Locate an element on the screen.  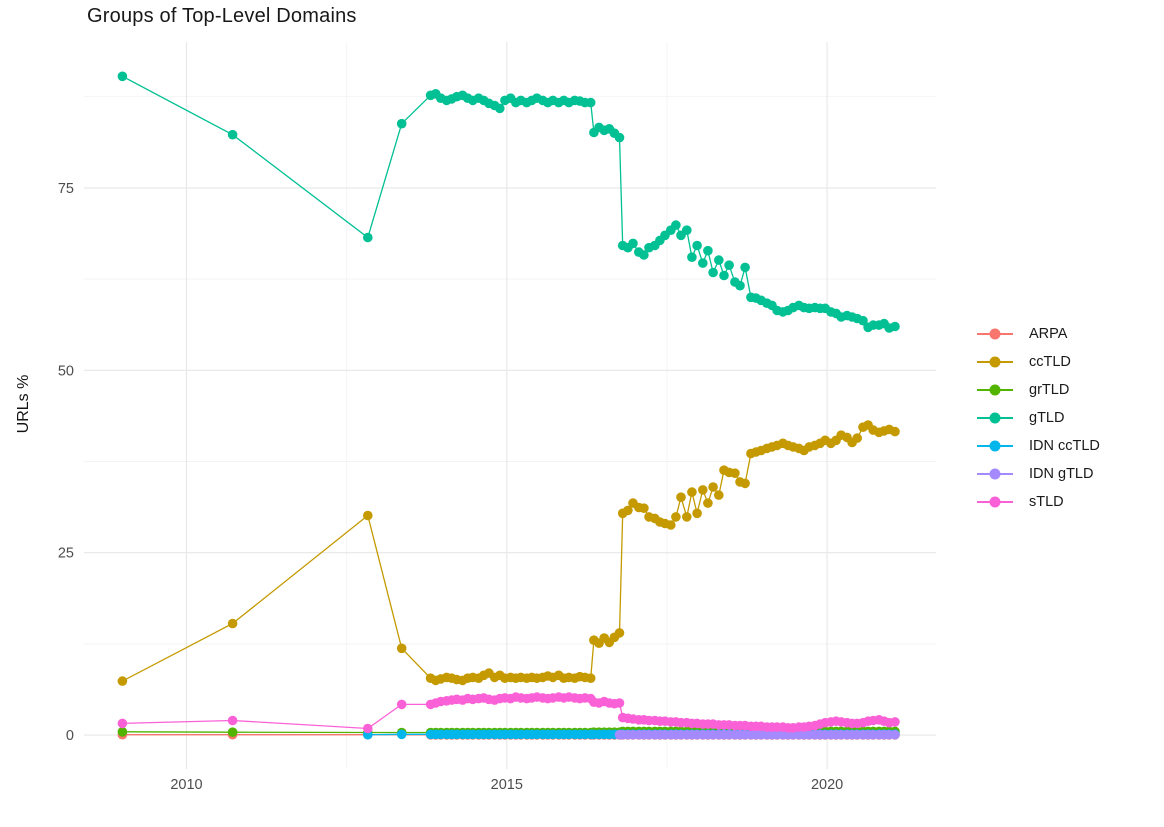
legend-item-label: grTLD is located at coordinates (1049, 390).